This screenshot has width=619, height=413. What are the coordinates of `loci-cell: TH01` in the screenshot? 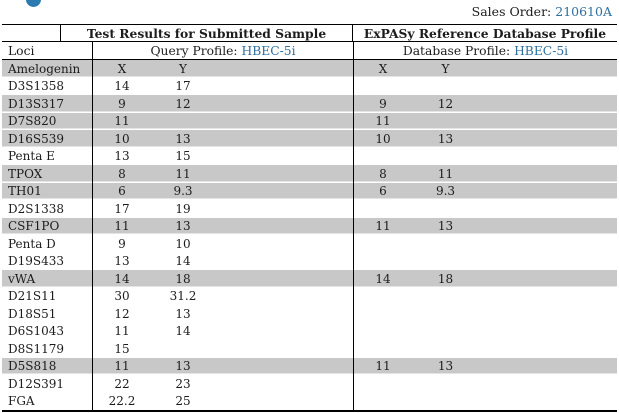 It's located at (25, 191).